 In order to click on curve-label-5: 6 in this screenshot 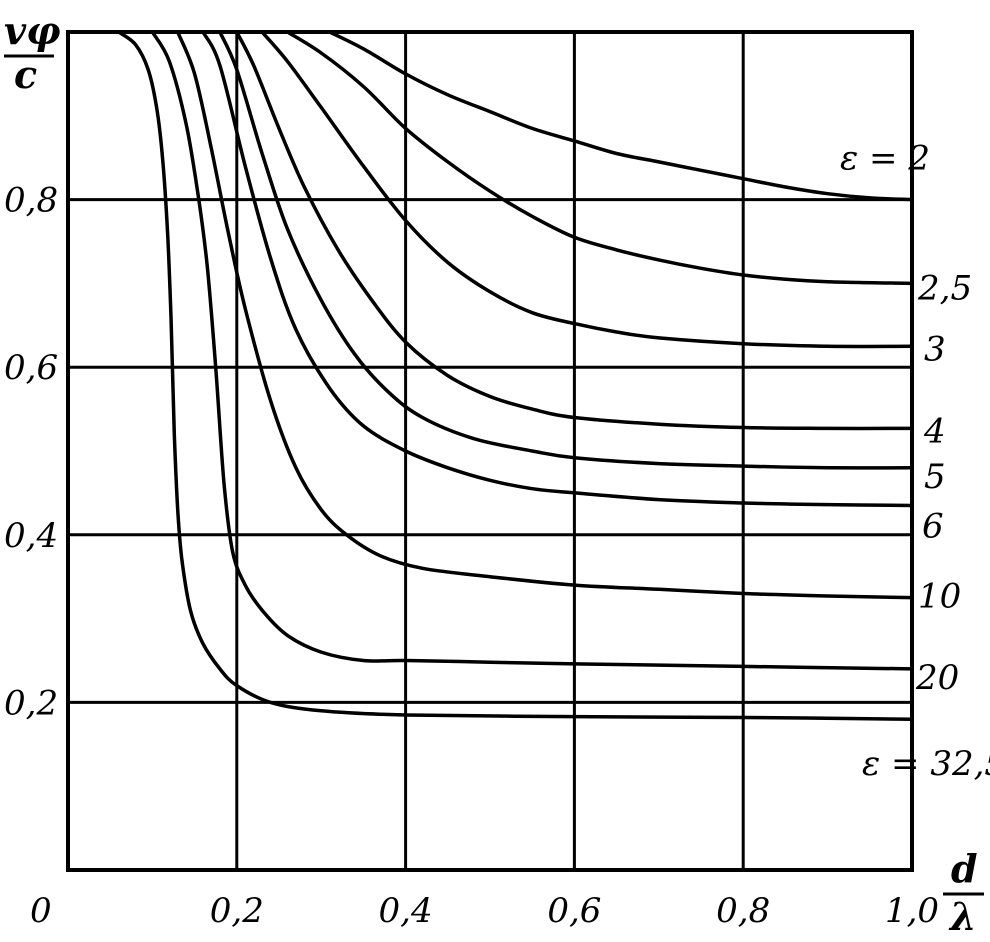, I will do `click(933, 526)`.